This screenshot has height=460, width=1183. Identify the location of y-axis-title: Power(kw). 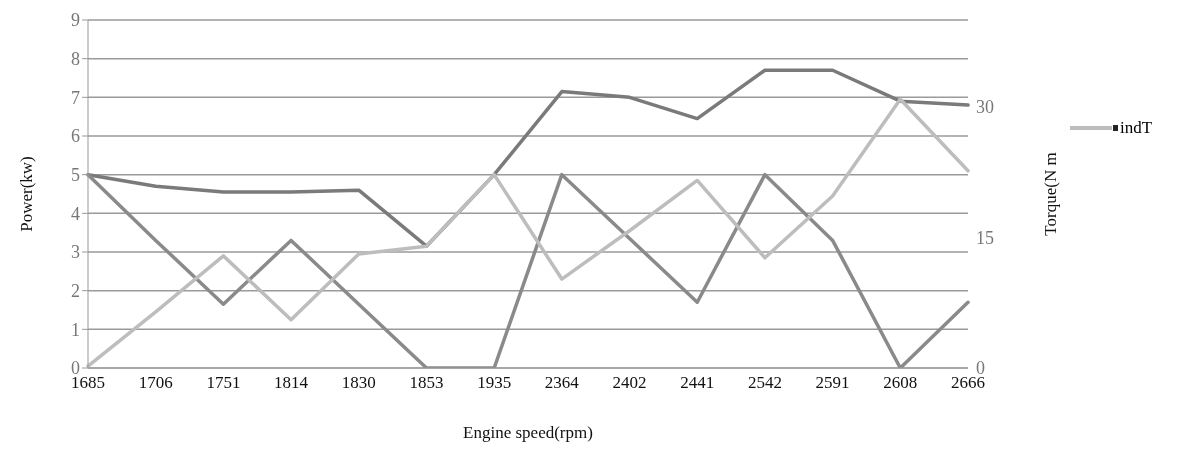
(27, 194).